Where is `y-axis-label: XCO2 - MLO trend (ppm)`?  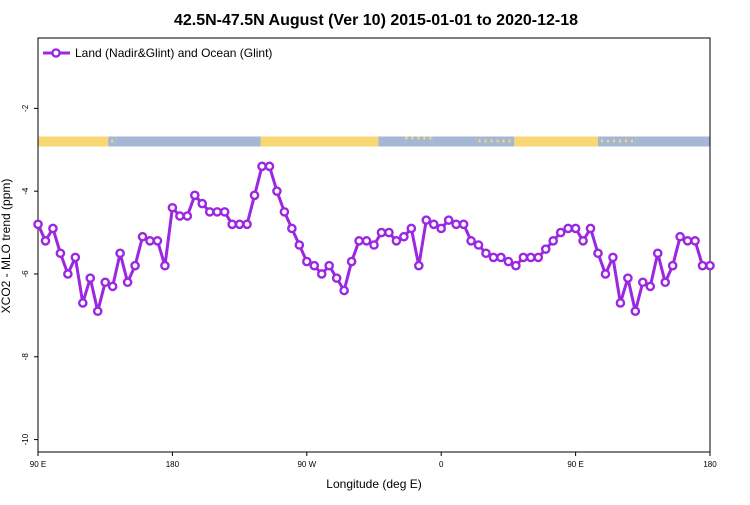
y-axis-label: XCO2 - MLO trend (ppm) is located at coordinates (6, 246).